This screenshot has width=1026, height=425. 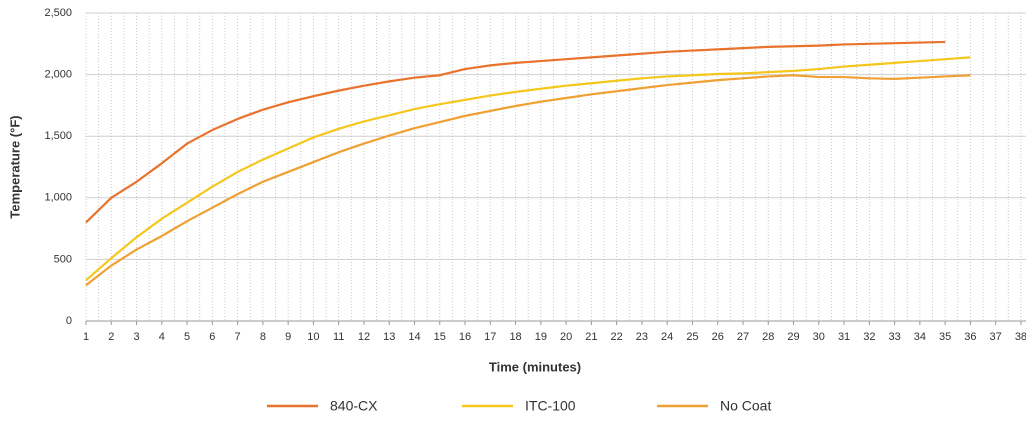 What do you see at coordinates (844, 337) in the screenshot?
I see `x-tick-label: 31` at bounding box center [844, 337].